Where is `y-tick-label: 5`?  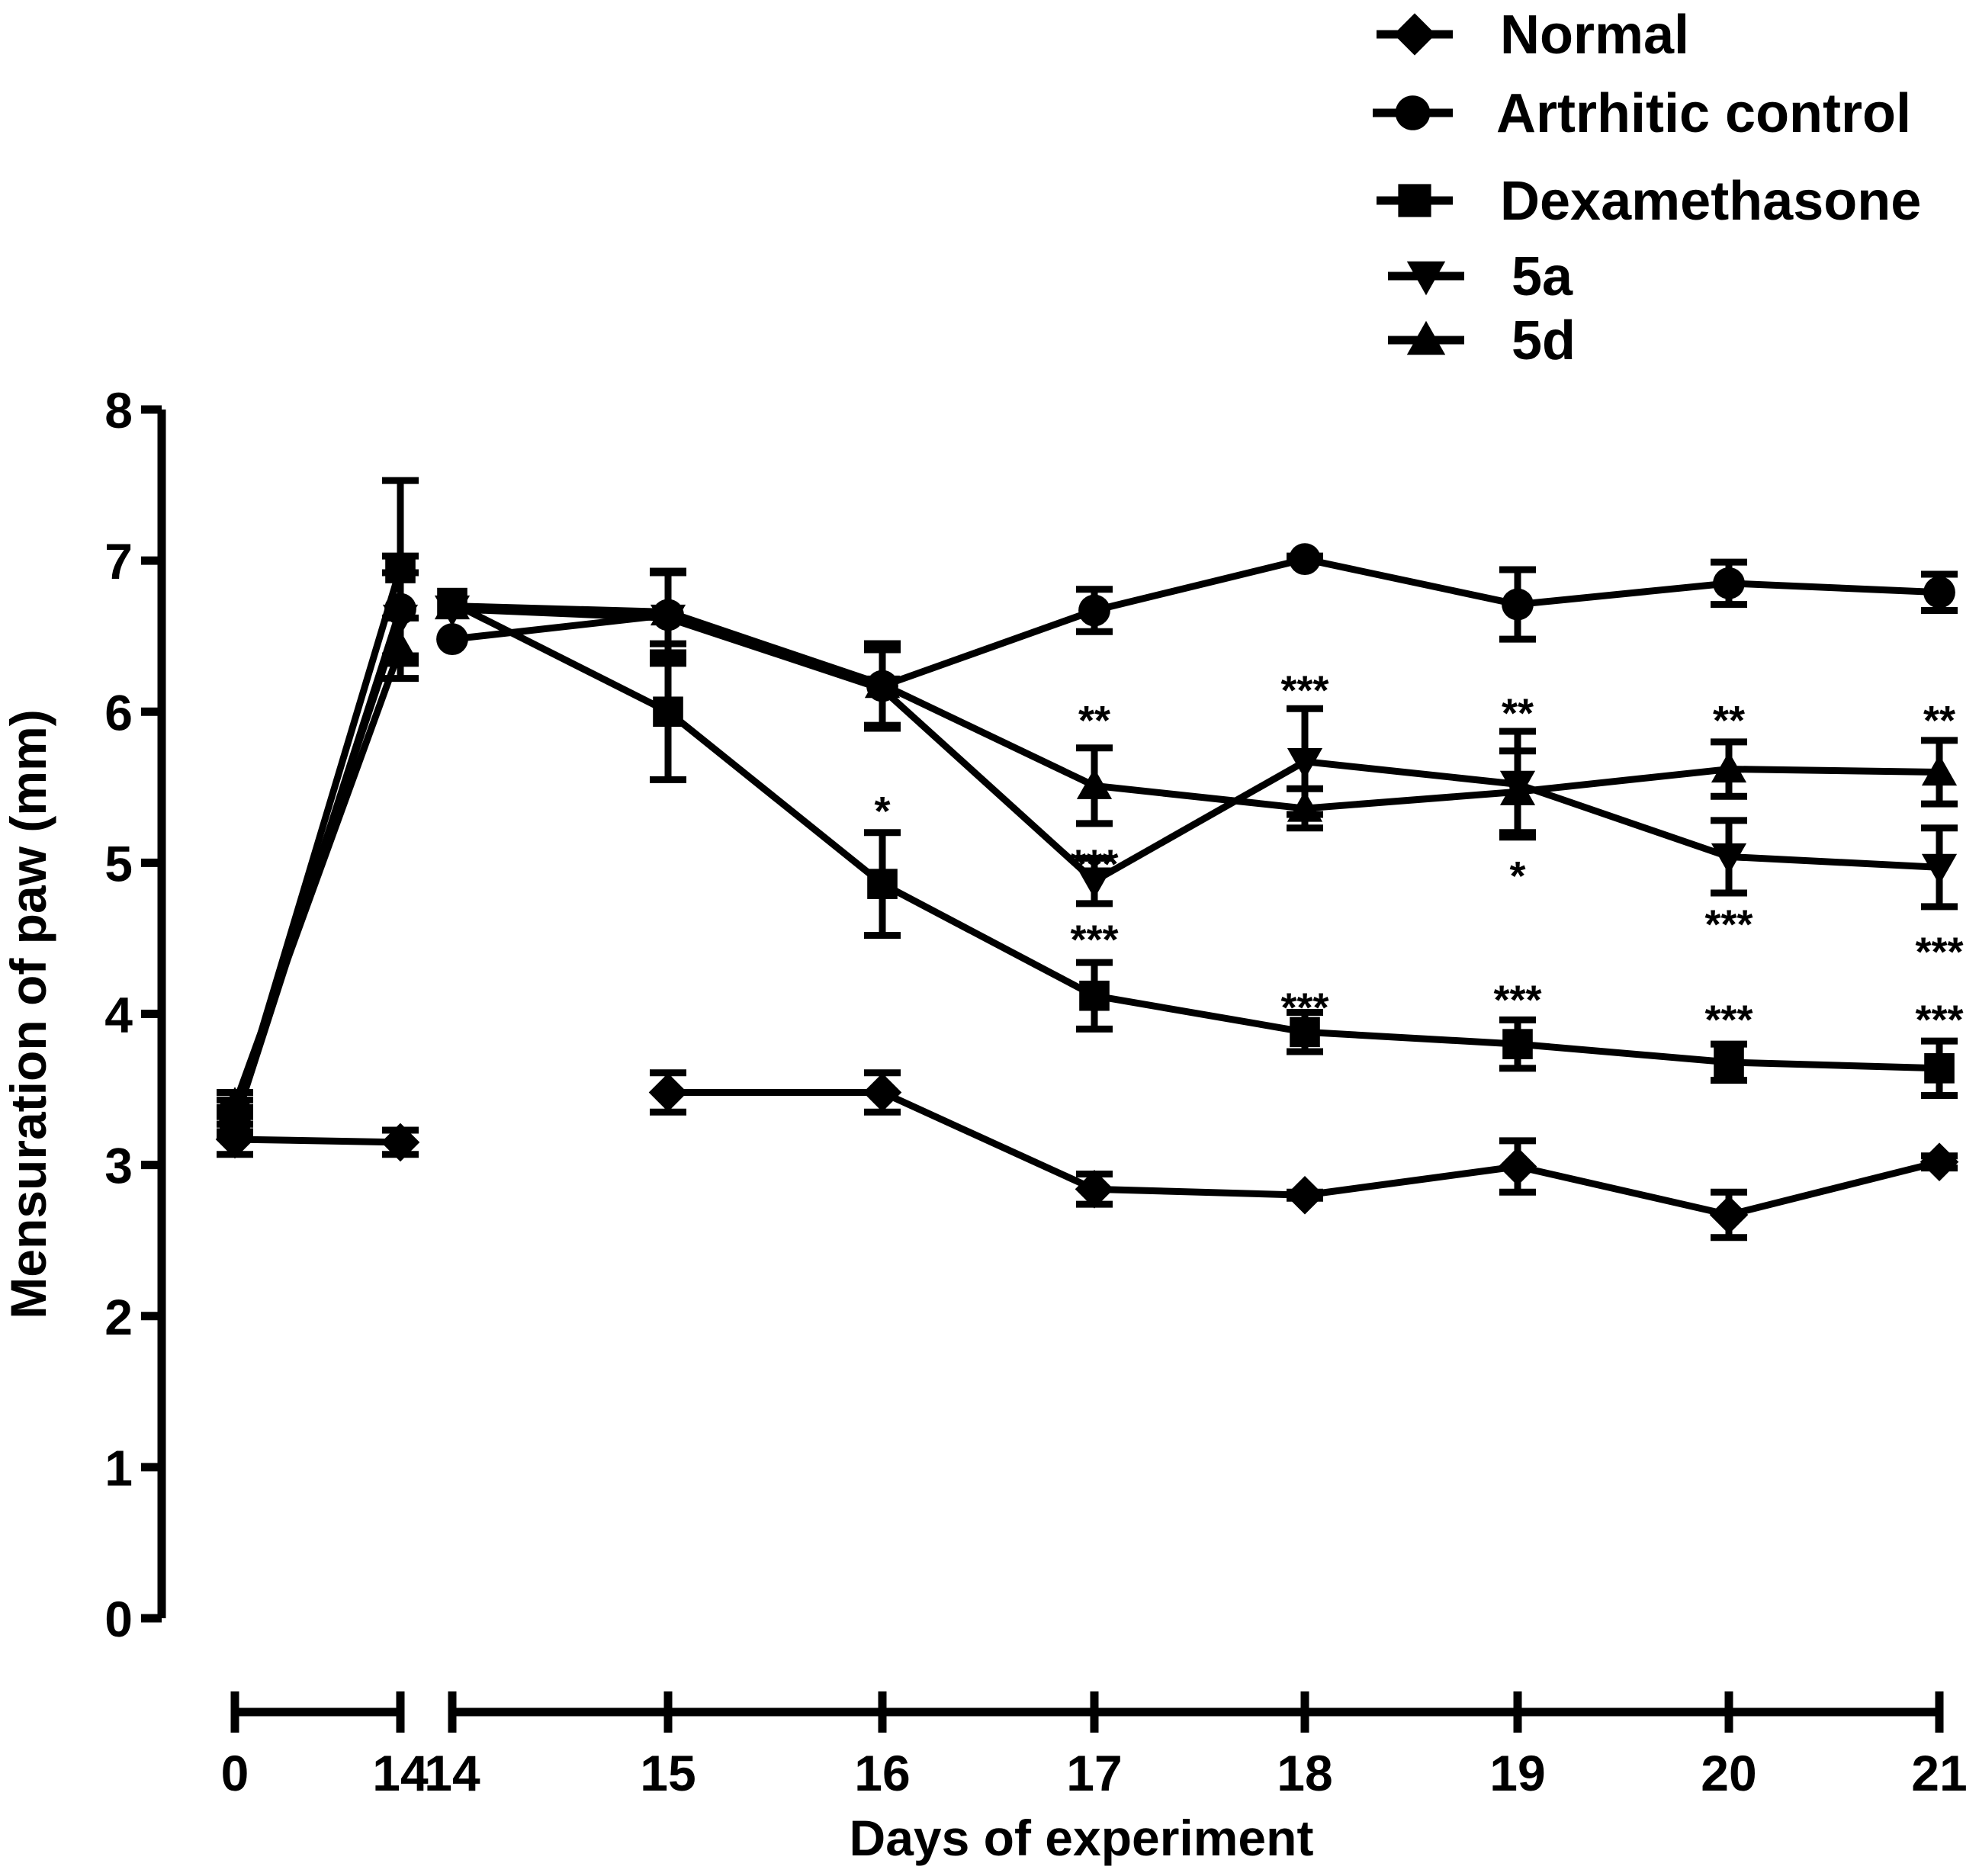
y-tick-label: 5 is located at coordinates (118, 863).